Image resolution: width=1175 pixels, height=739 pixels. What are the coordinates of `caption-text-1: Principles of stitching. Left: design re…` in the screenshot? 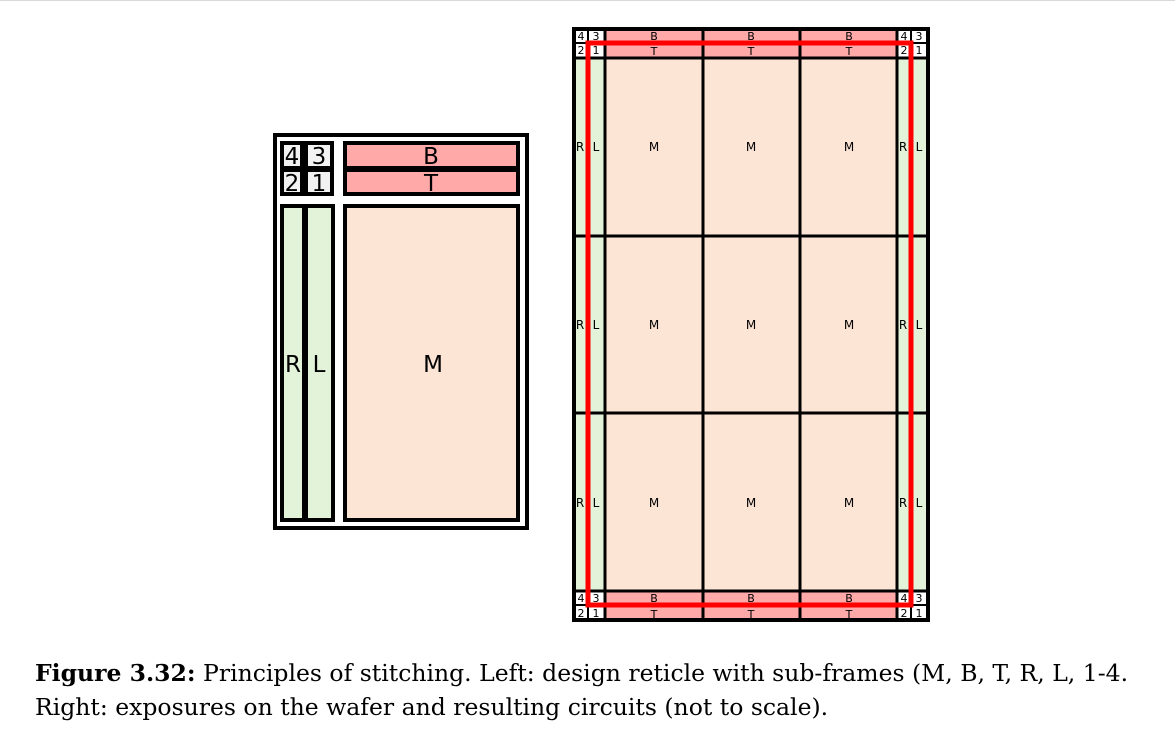 It's located at (666, 673).